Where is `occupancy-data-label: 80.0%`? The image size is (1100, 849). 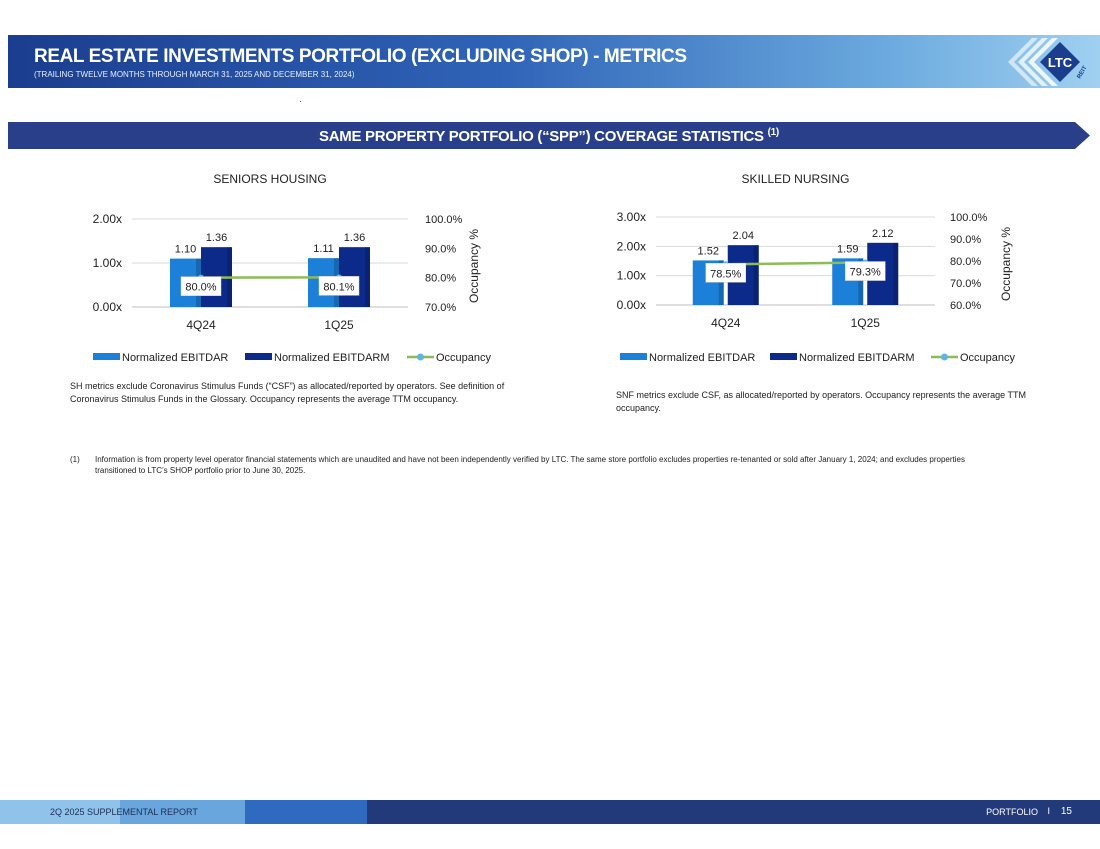
occupancy-data-label: 80.0% is located at coordinates (200, 288).